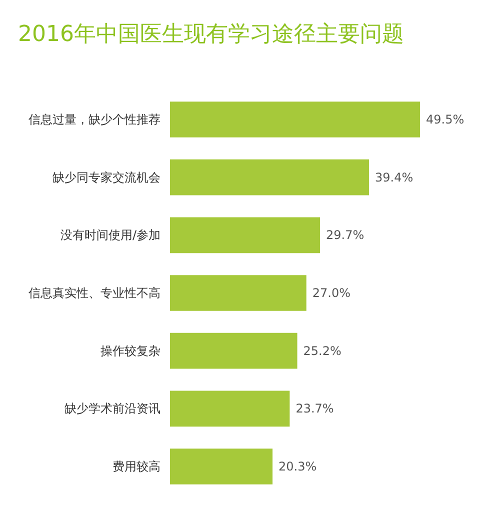 This screenshot has width=504, height=505. I want to click on chart-title: 2016年中国医生现有学习途径主要问题, so click(211, 34).